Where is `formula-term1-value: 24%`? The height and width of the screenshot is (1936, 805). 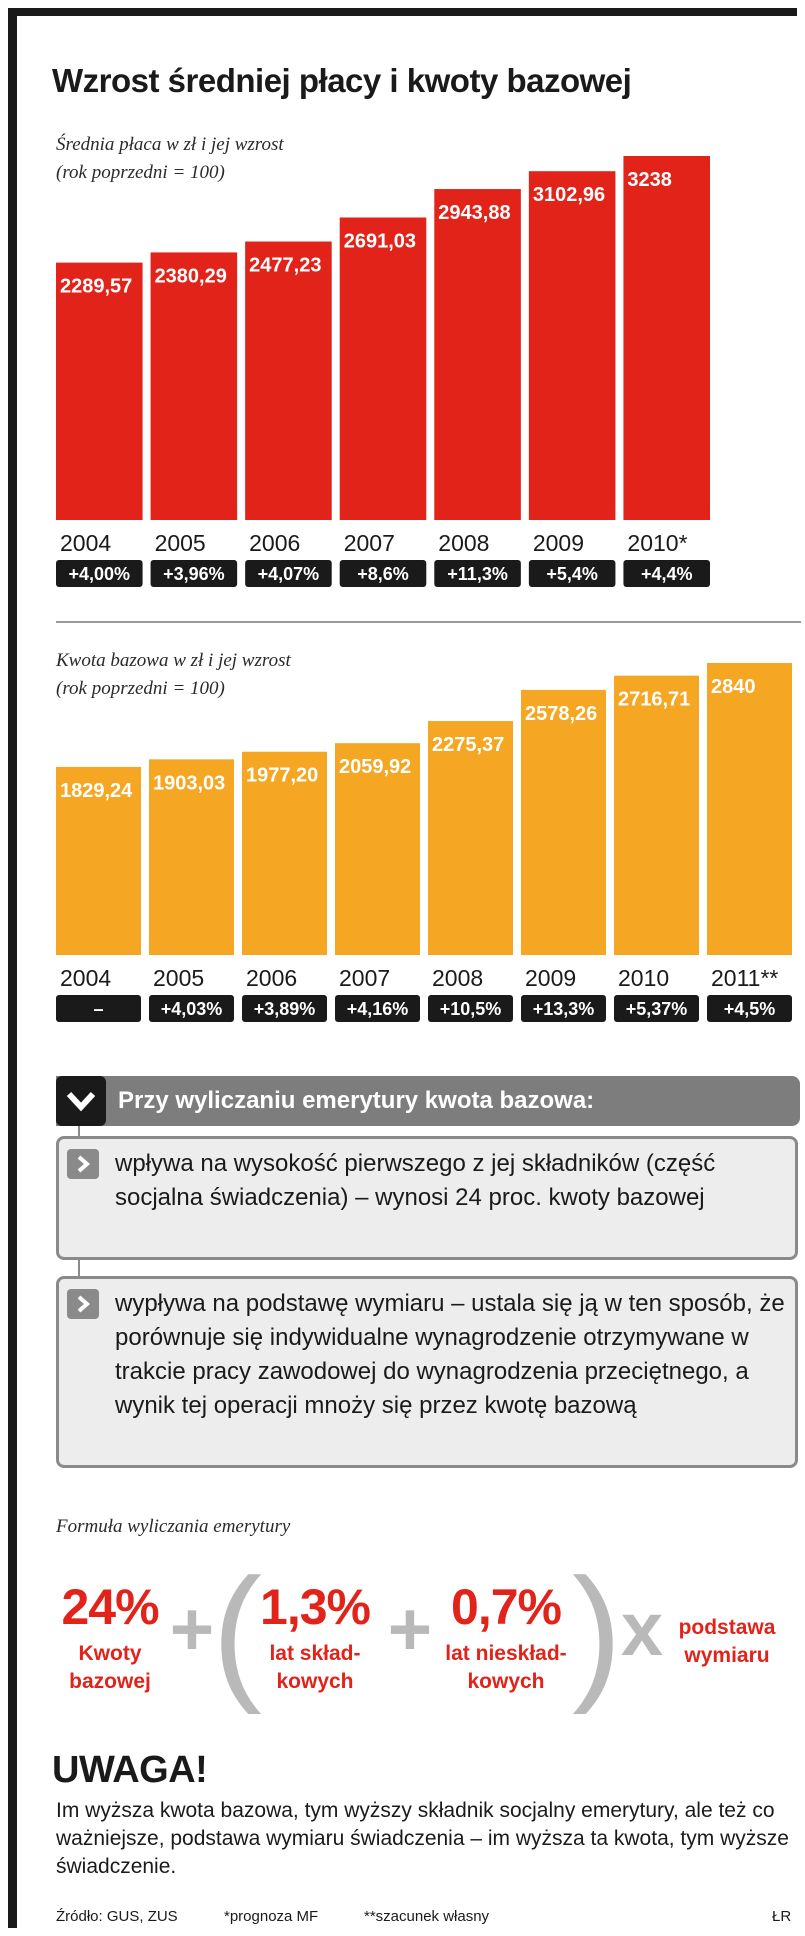
formula-term1-value: 24% is located at coordinates (110, 1607).